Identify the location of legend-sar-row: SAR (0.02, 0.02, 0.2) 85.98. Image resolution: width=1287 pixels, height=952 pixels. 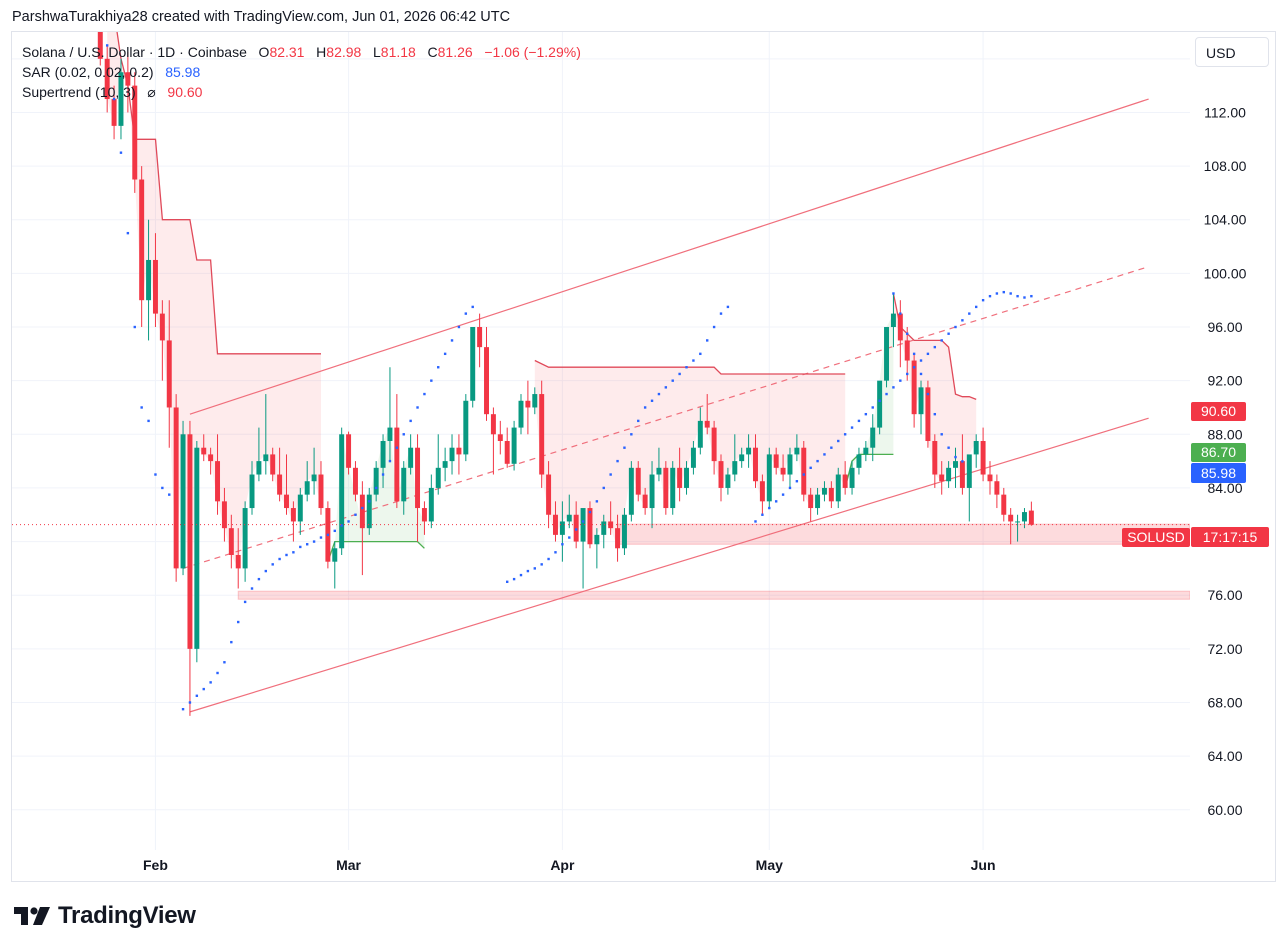
(301, 72).